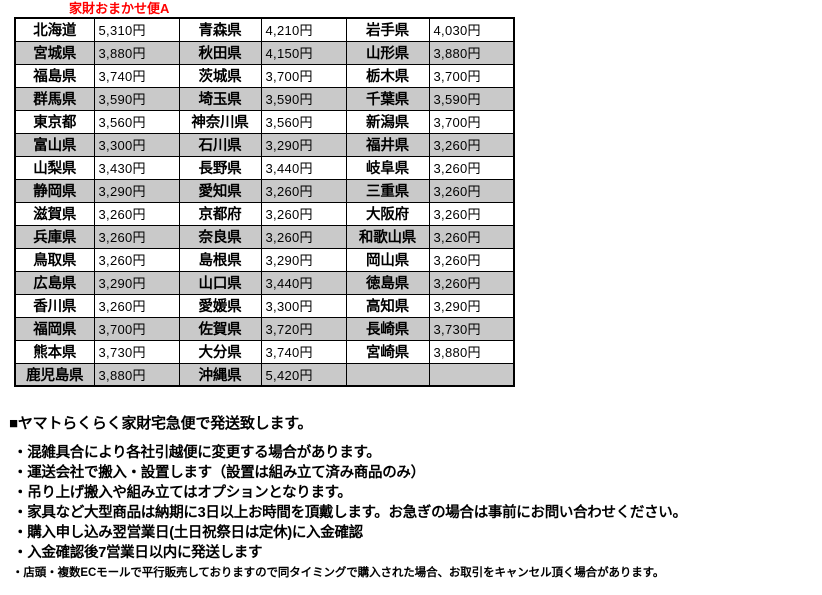 The image size is (822, 595). I want to click on table-row: 宮城県 3,880円 秋田県 4,150円 山形県 3,880円, so click(264, 52).